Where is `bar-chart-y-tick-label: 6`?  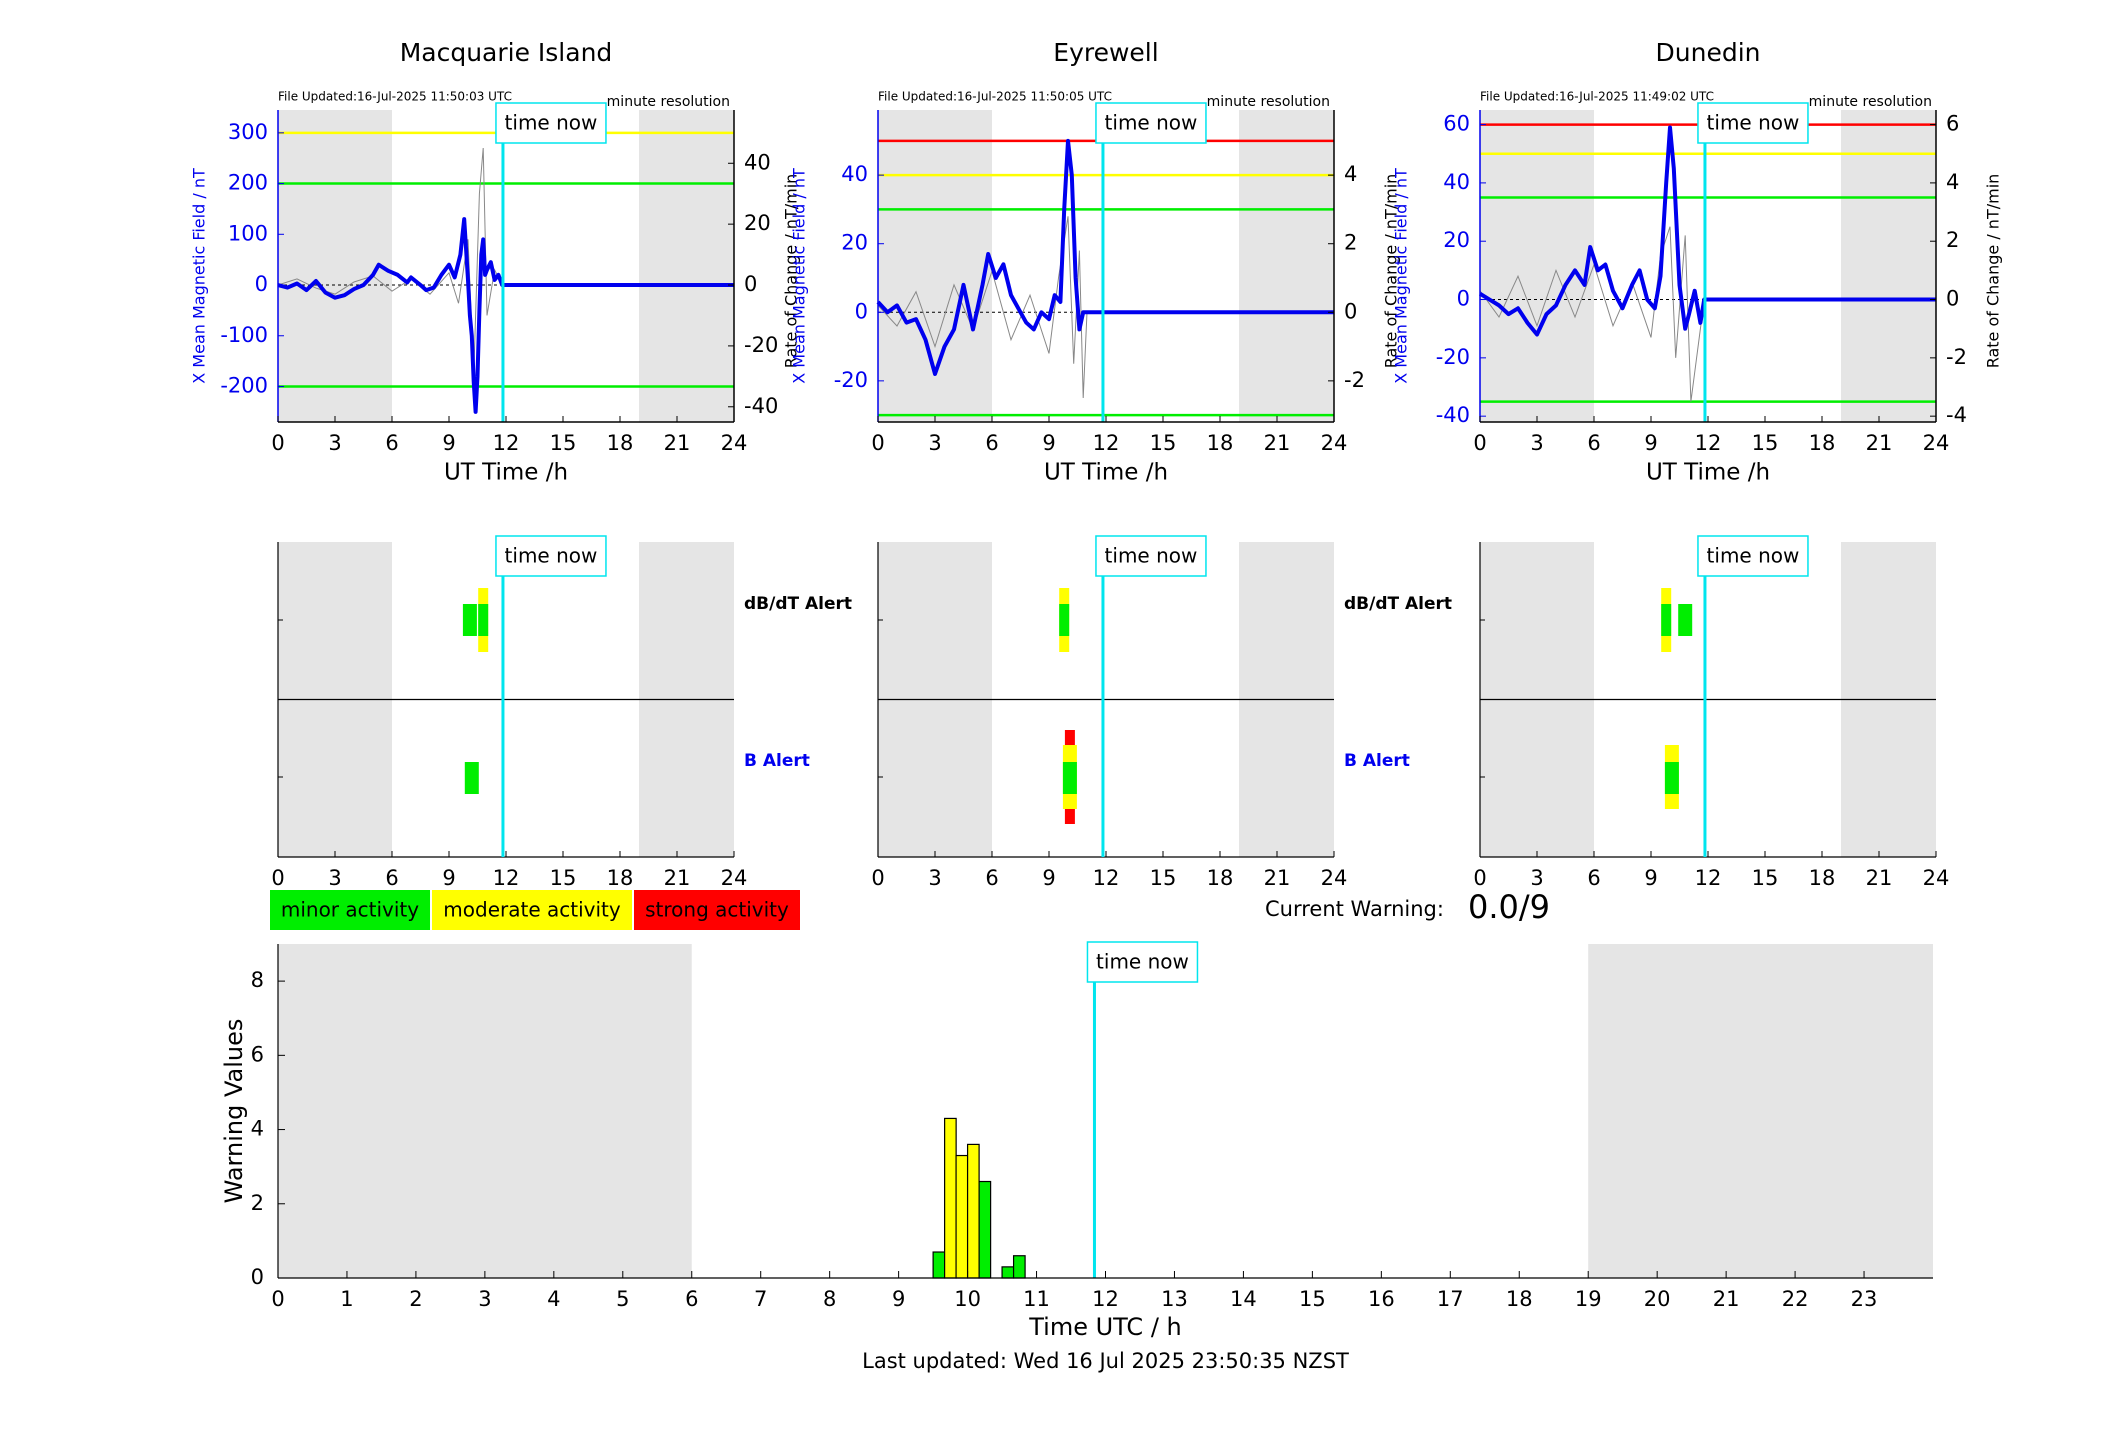 bar-chart-y-tick-label: 6 is located at coordinates (257, 1054).